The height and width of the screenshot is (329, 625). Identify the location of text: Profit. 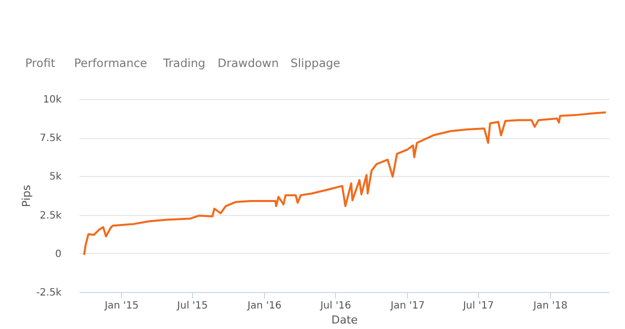
(40, 63).